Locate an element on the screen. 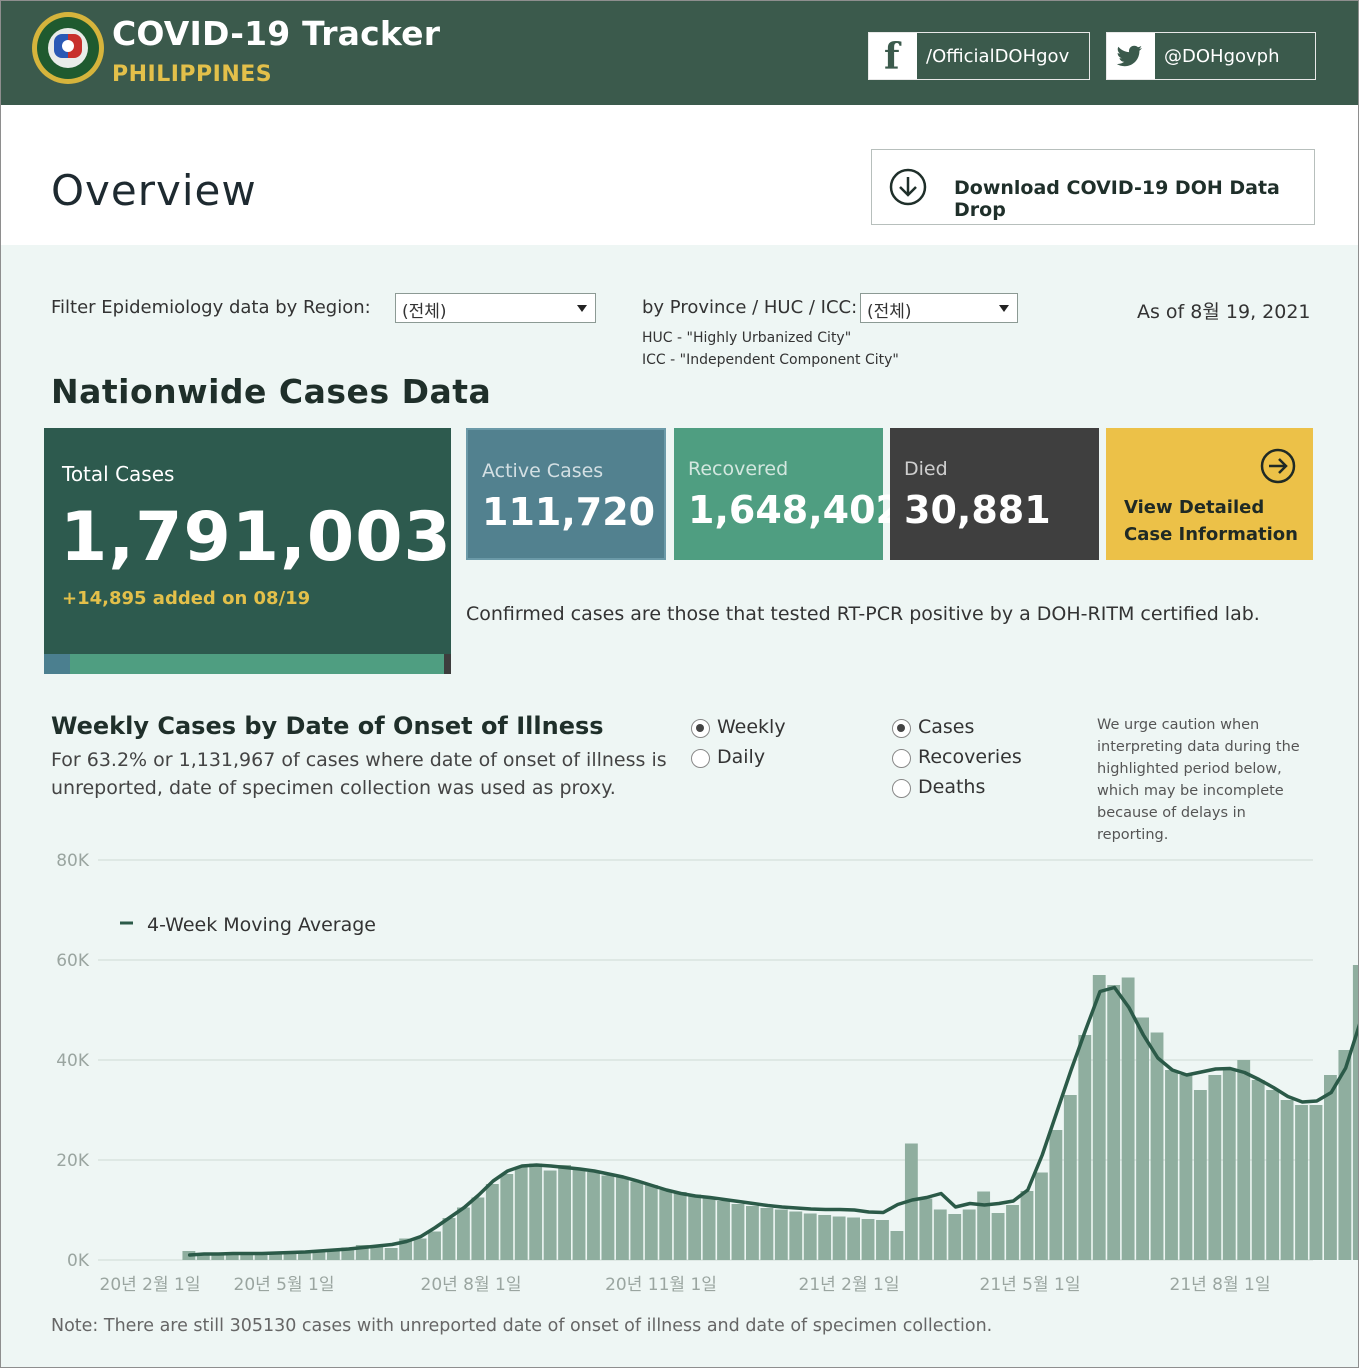 This screenshot has width=1359, height=1368. died-value: 30,881 is located at coordinates (977, 510).